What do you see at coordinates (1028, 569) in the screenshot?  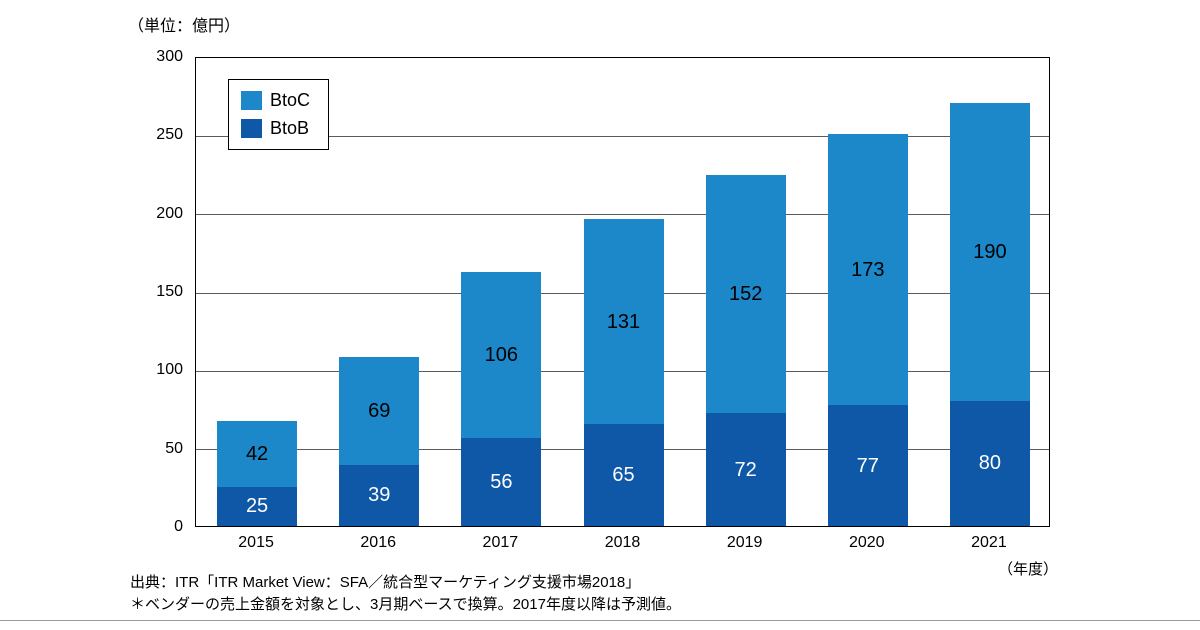 I see `x-axis-unit-label: （年度）` at bounding box center [1028, 569].